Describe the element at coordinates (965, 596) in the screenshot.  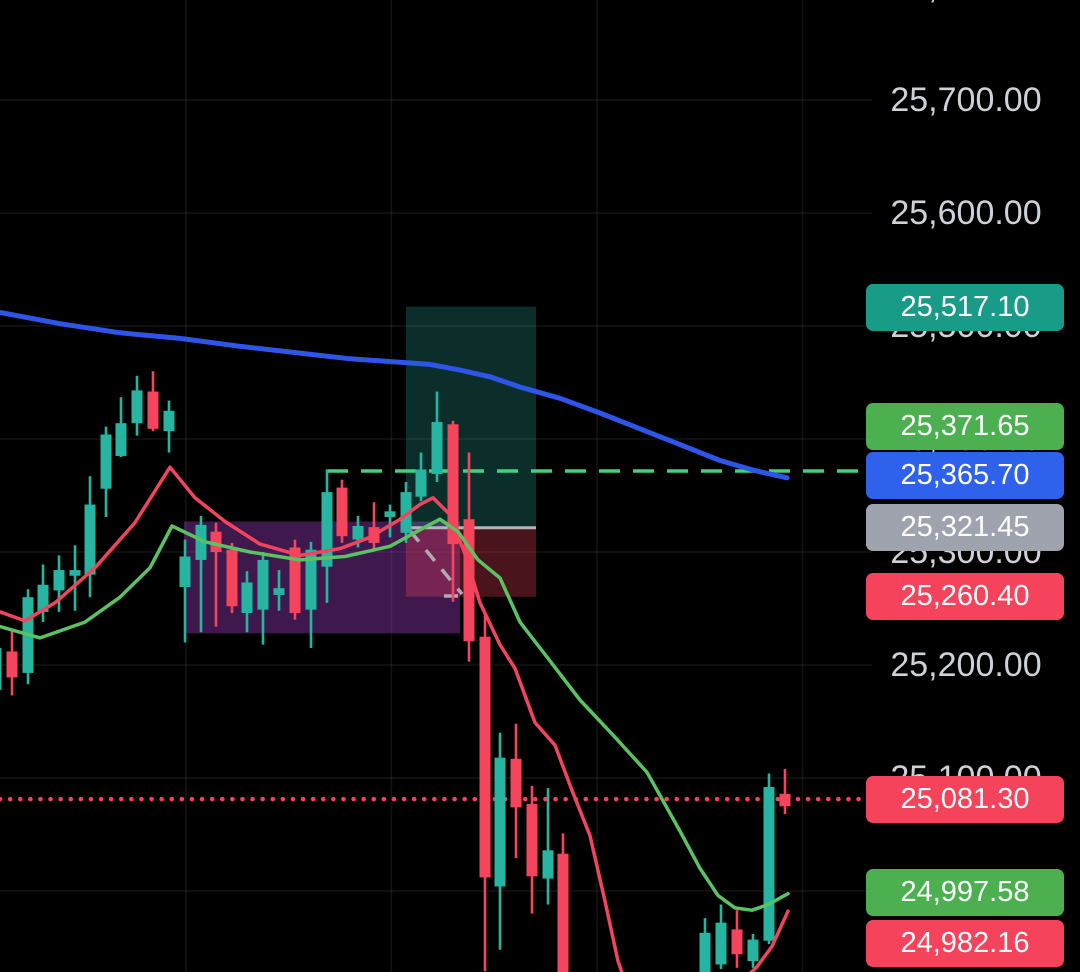
I see `stop-loss-price-badge: 25,260.40` at that location.